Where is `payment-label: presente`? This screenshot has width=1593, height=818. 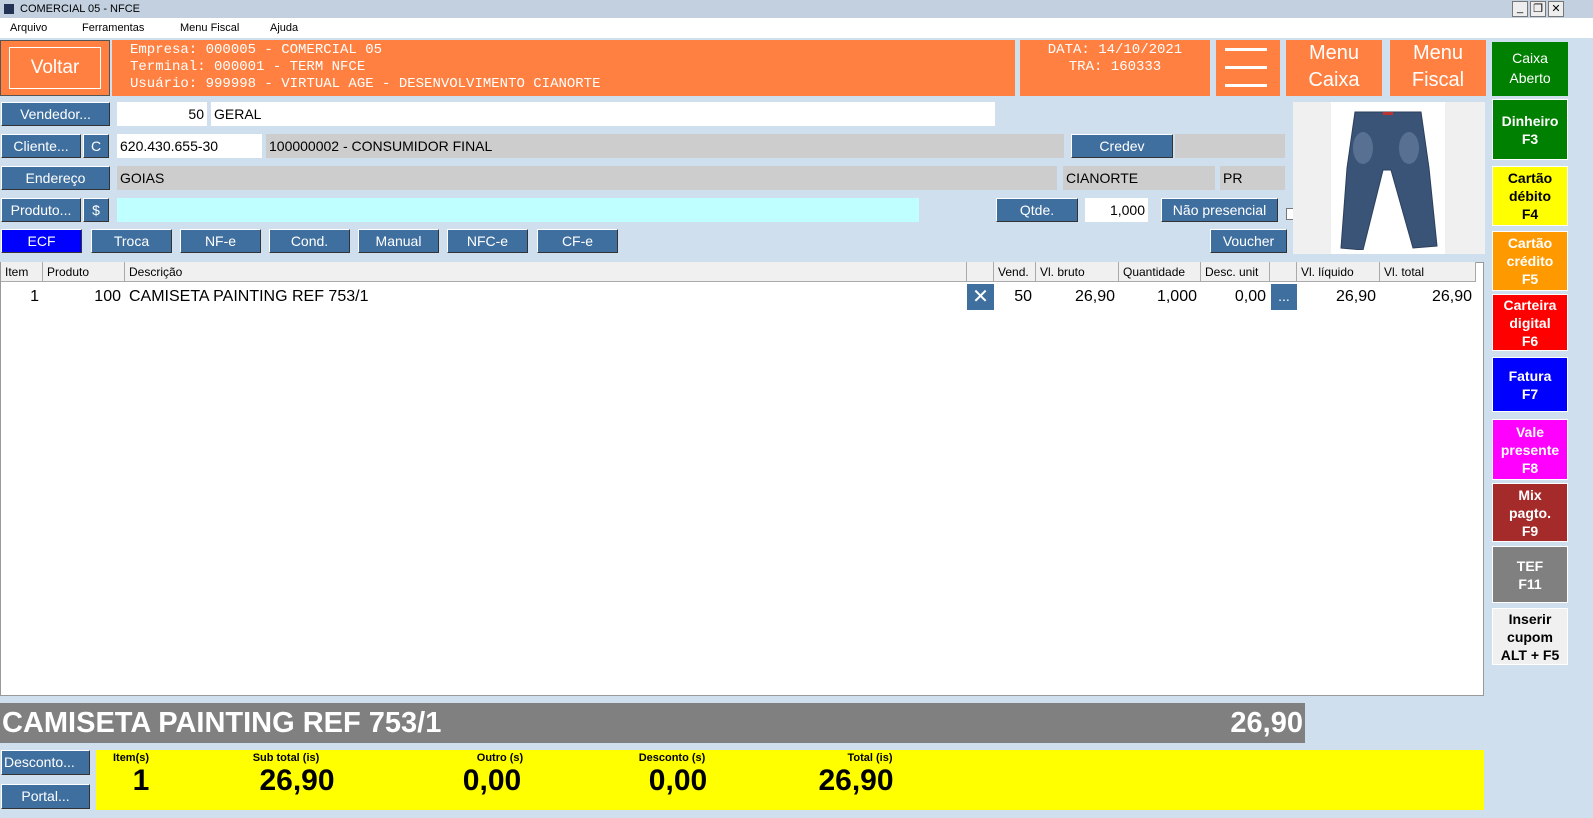
payment-label: presente is located at coordinates (1530, 449).